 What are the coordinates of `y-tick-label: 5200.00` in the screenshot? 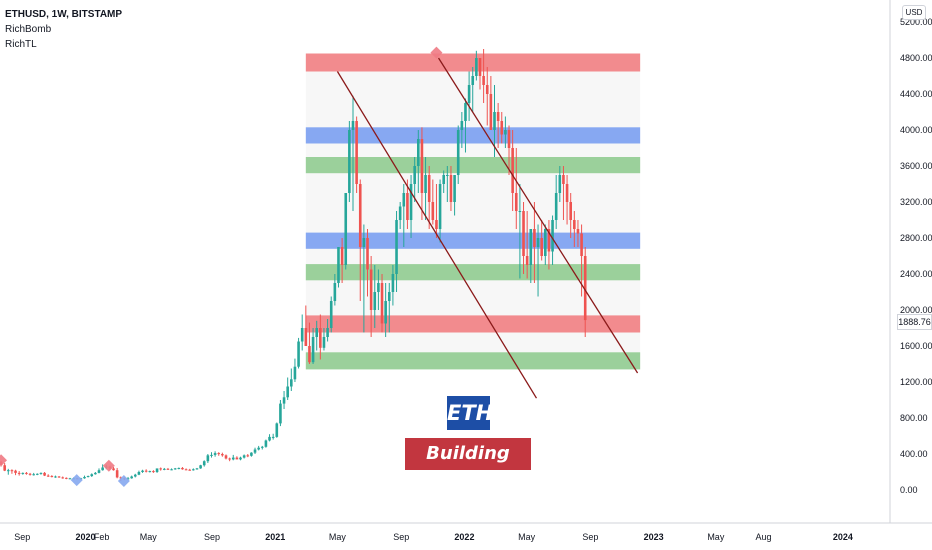 It's located at (916, 22).